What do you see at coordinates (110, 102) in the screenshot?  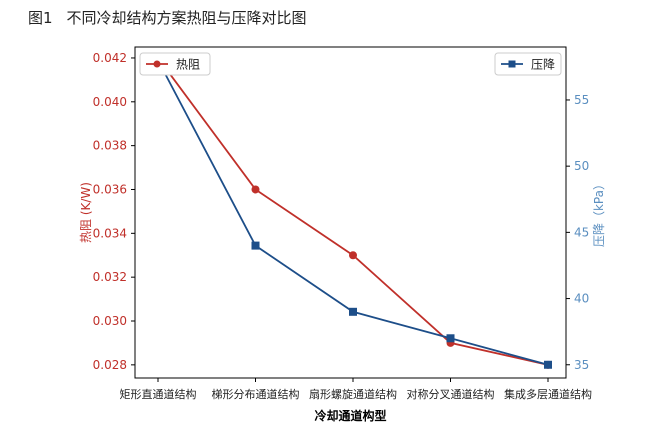 I see `left-axis-tick-label: 0.040` at bounding box center [110, 102].